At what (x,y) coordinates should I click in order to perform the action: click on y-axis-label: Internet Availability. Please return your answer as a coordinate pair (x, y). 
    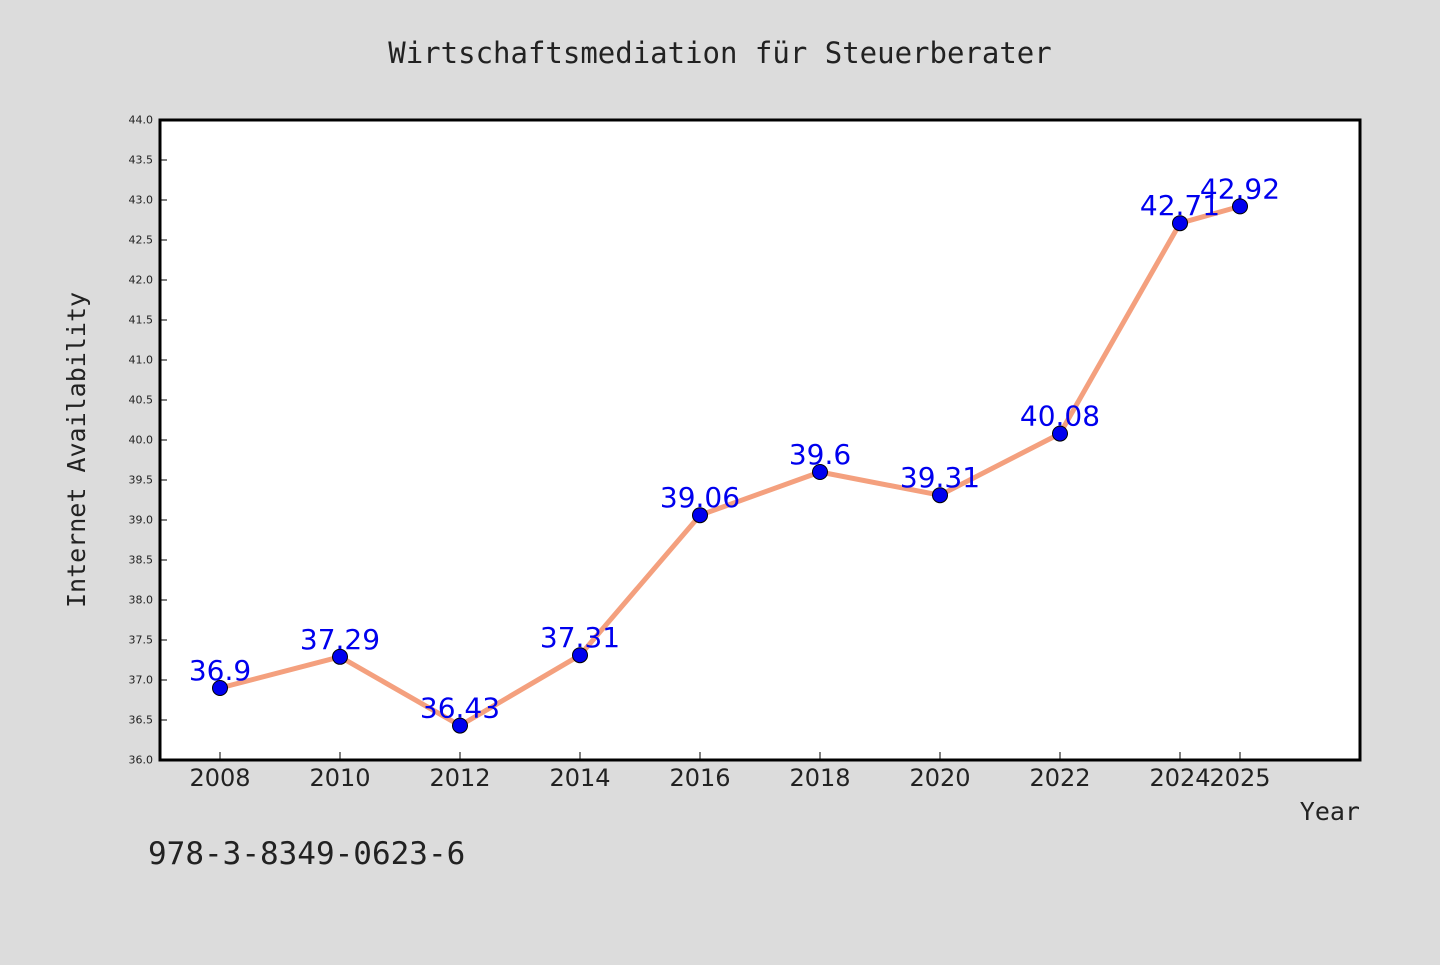
    Looking at the image, I should click on (76, 450).